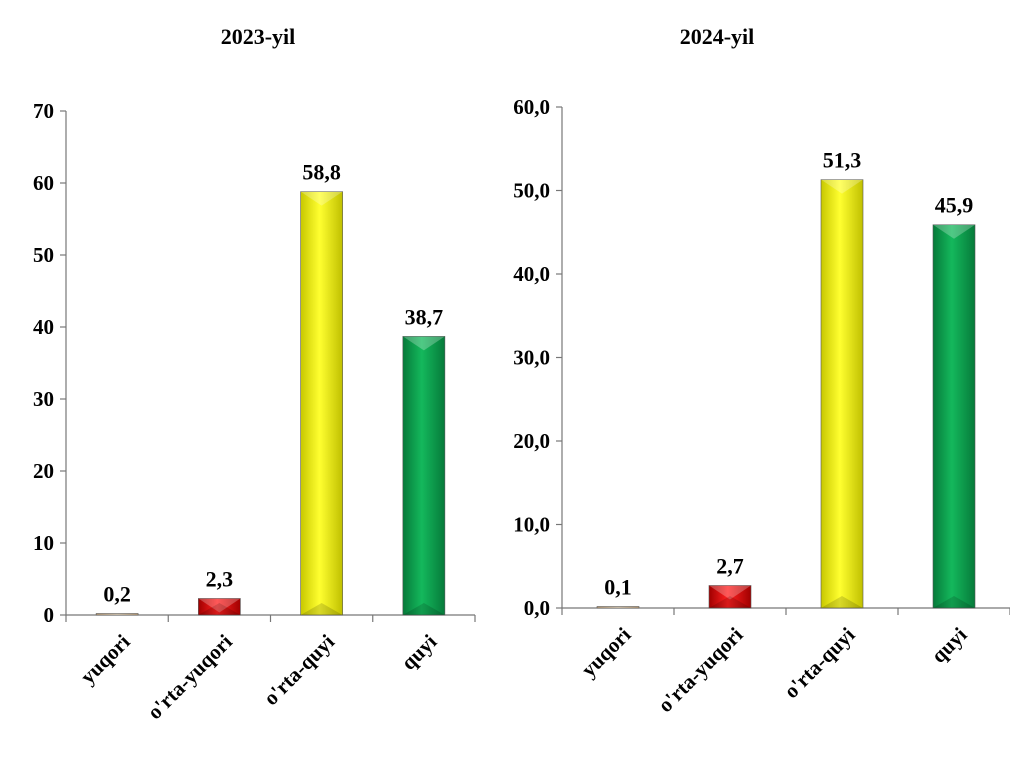 Image resolution: width=1010 pixels, height=761 pixels. I want to click on y-tick-label: 70, so click(43, 111).